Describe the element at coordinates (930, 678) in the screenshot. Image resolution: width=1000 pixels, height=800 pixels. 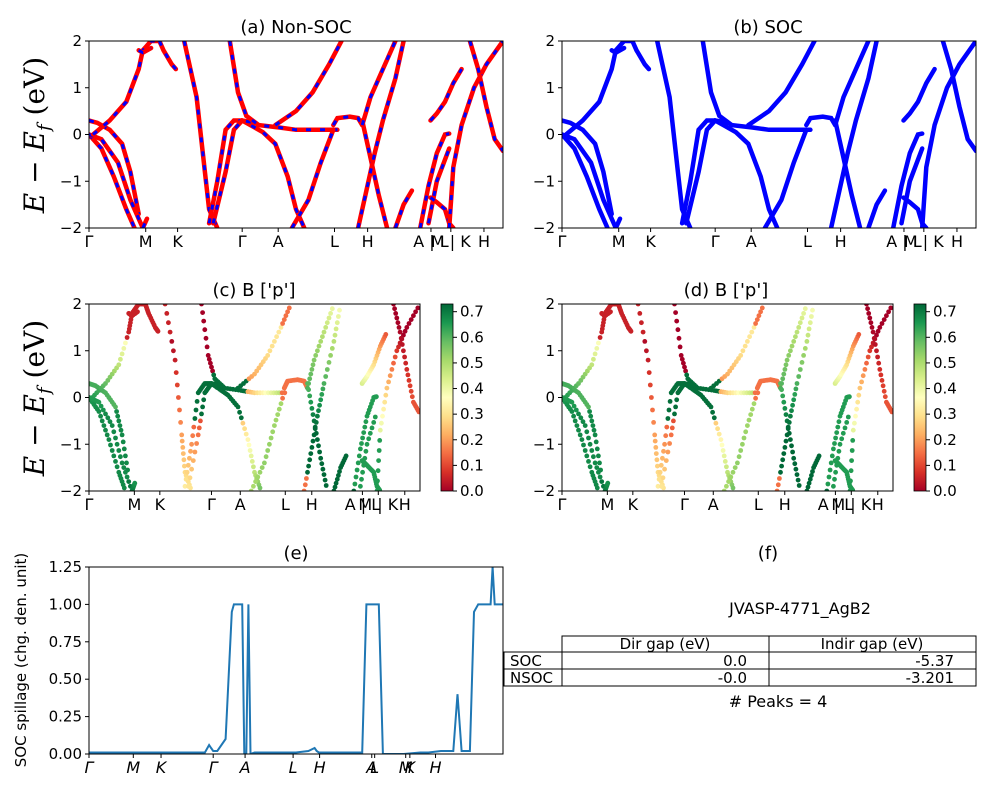
I see `table-cell: -3.201` at that location.